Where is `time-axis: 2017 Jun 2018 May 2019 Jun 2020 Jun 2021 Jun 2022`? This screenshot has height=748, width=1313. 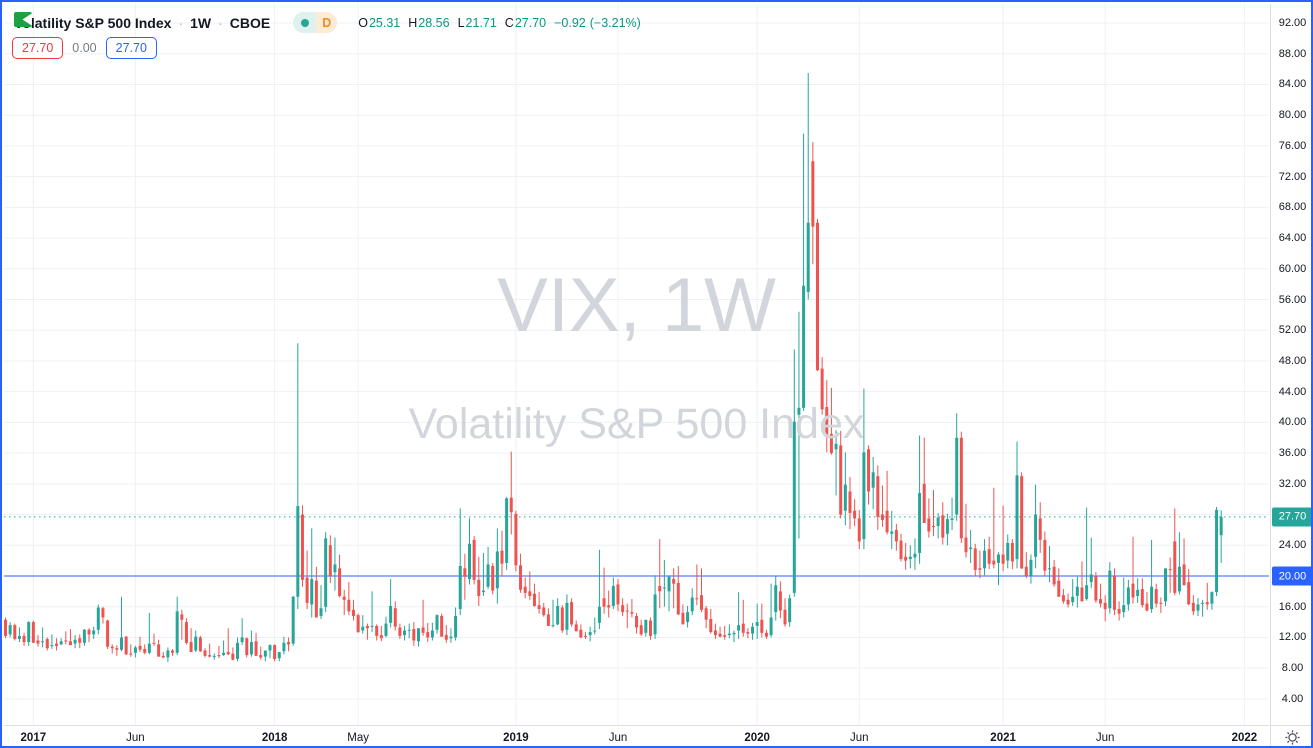
time-axis: 2017 Jun 2018 May 2019 Jun 2020 Jun 2021 Jun 2022 is located at coordinates (636, 735).